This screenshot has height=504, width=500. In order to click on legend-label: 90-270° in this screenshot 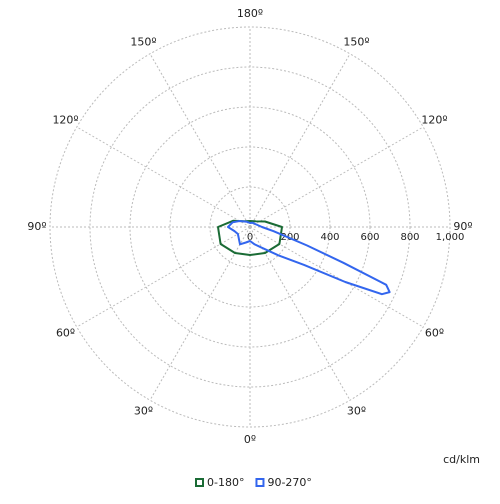, I will do `click(289, 482)`.